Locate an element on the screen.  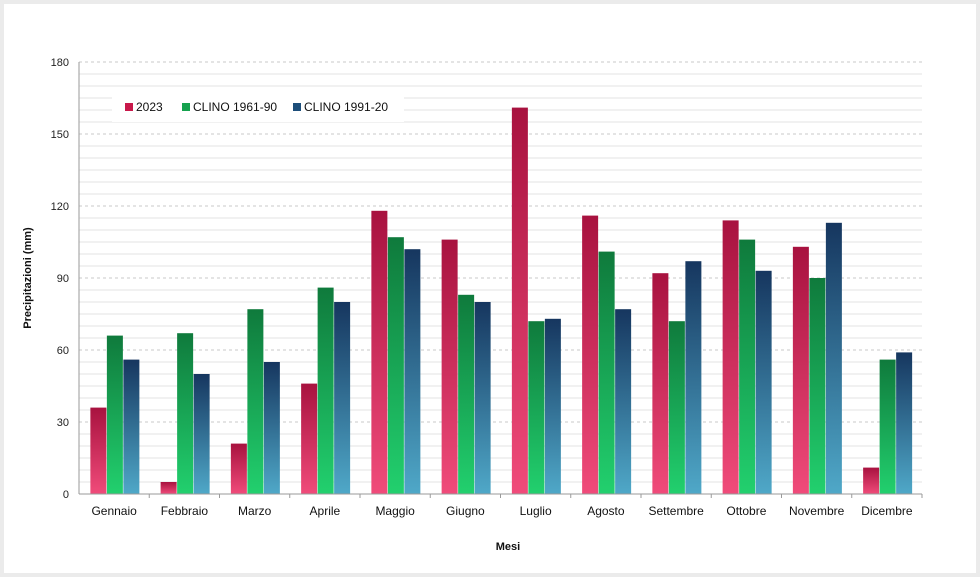
y-tick-label: 120 is located at coordinates (60, 207).